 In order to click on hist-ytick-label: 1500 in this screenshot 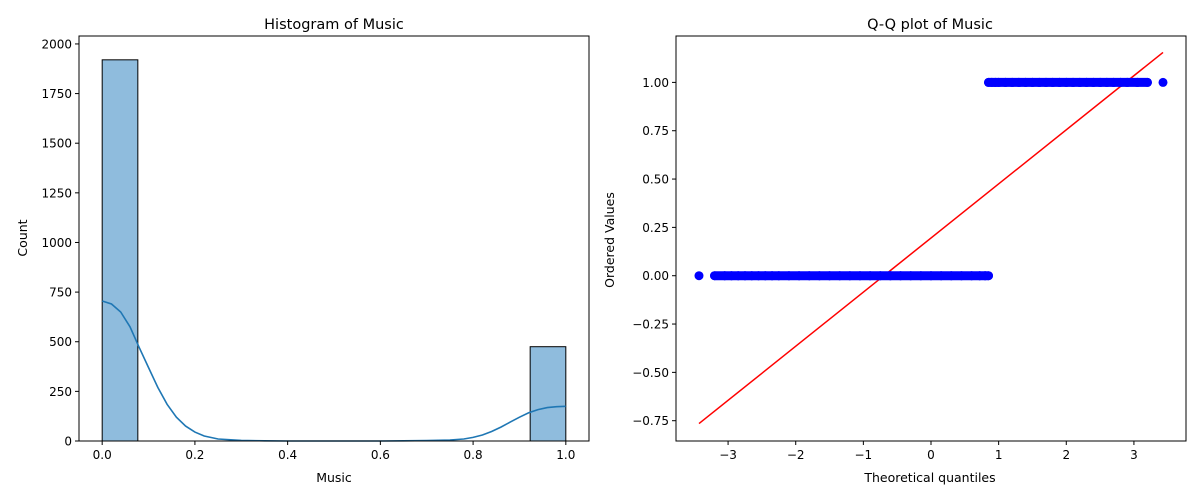, I will do `click(56, 144)`.